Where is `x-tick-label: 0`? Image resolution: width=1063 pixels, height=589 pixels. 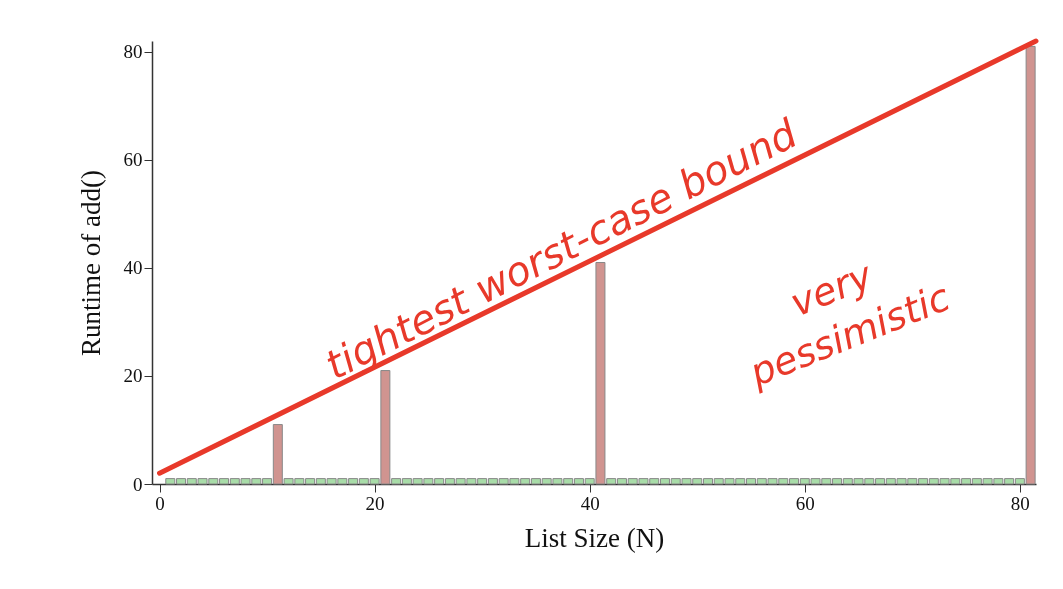 x-tick-label: 0 is located at coordinates (160, 503).